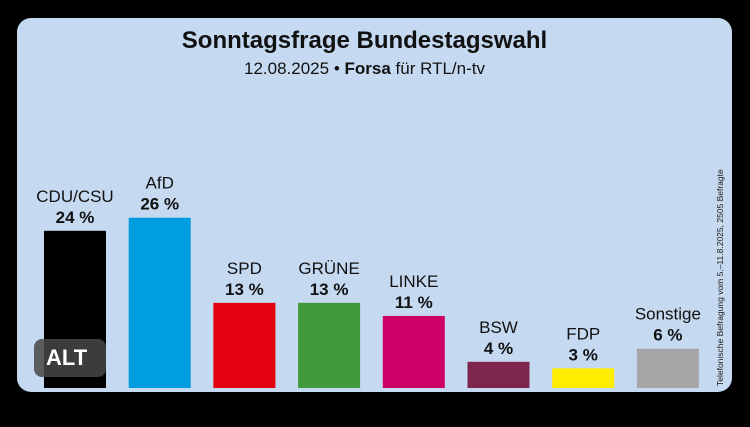  I want to click on pollster-name: Forsa, so click(367, 68).